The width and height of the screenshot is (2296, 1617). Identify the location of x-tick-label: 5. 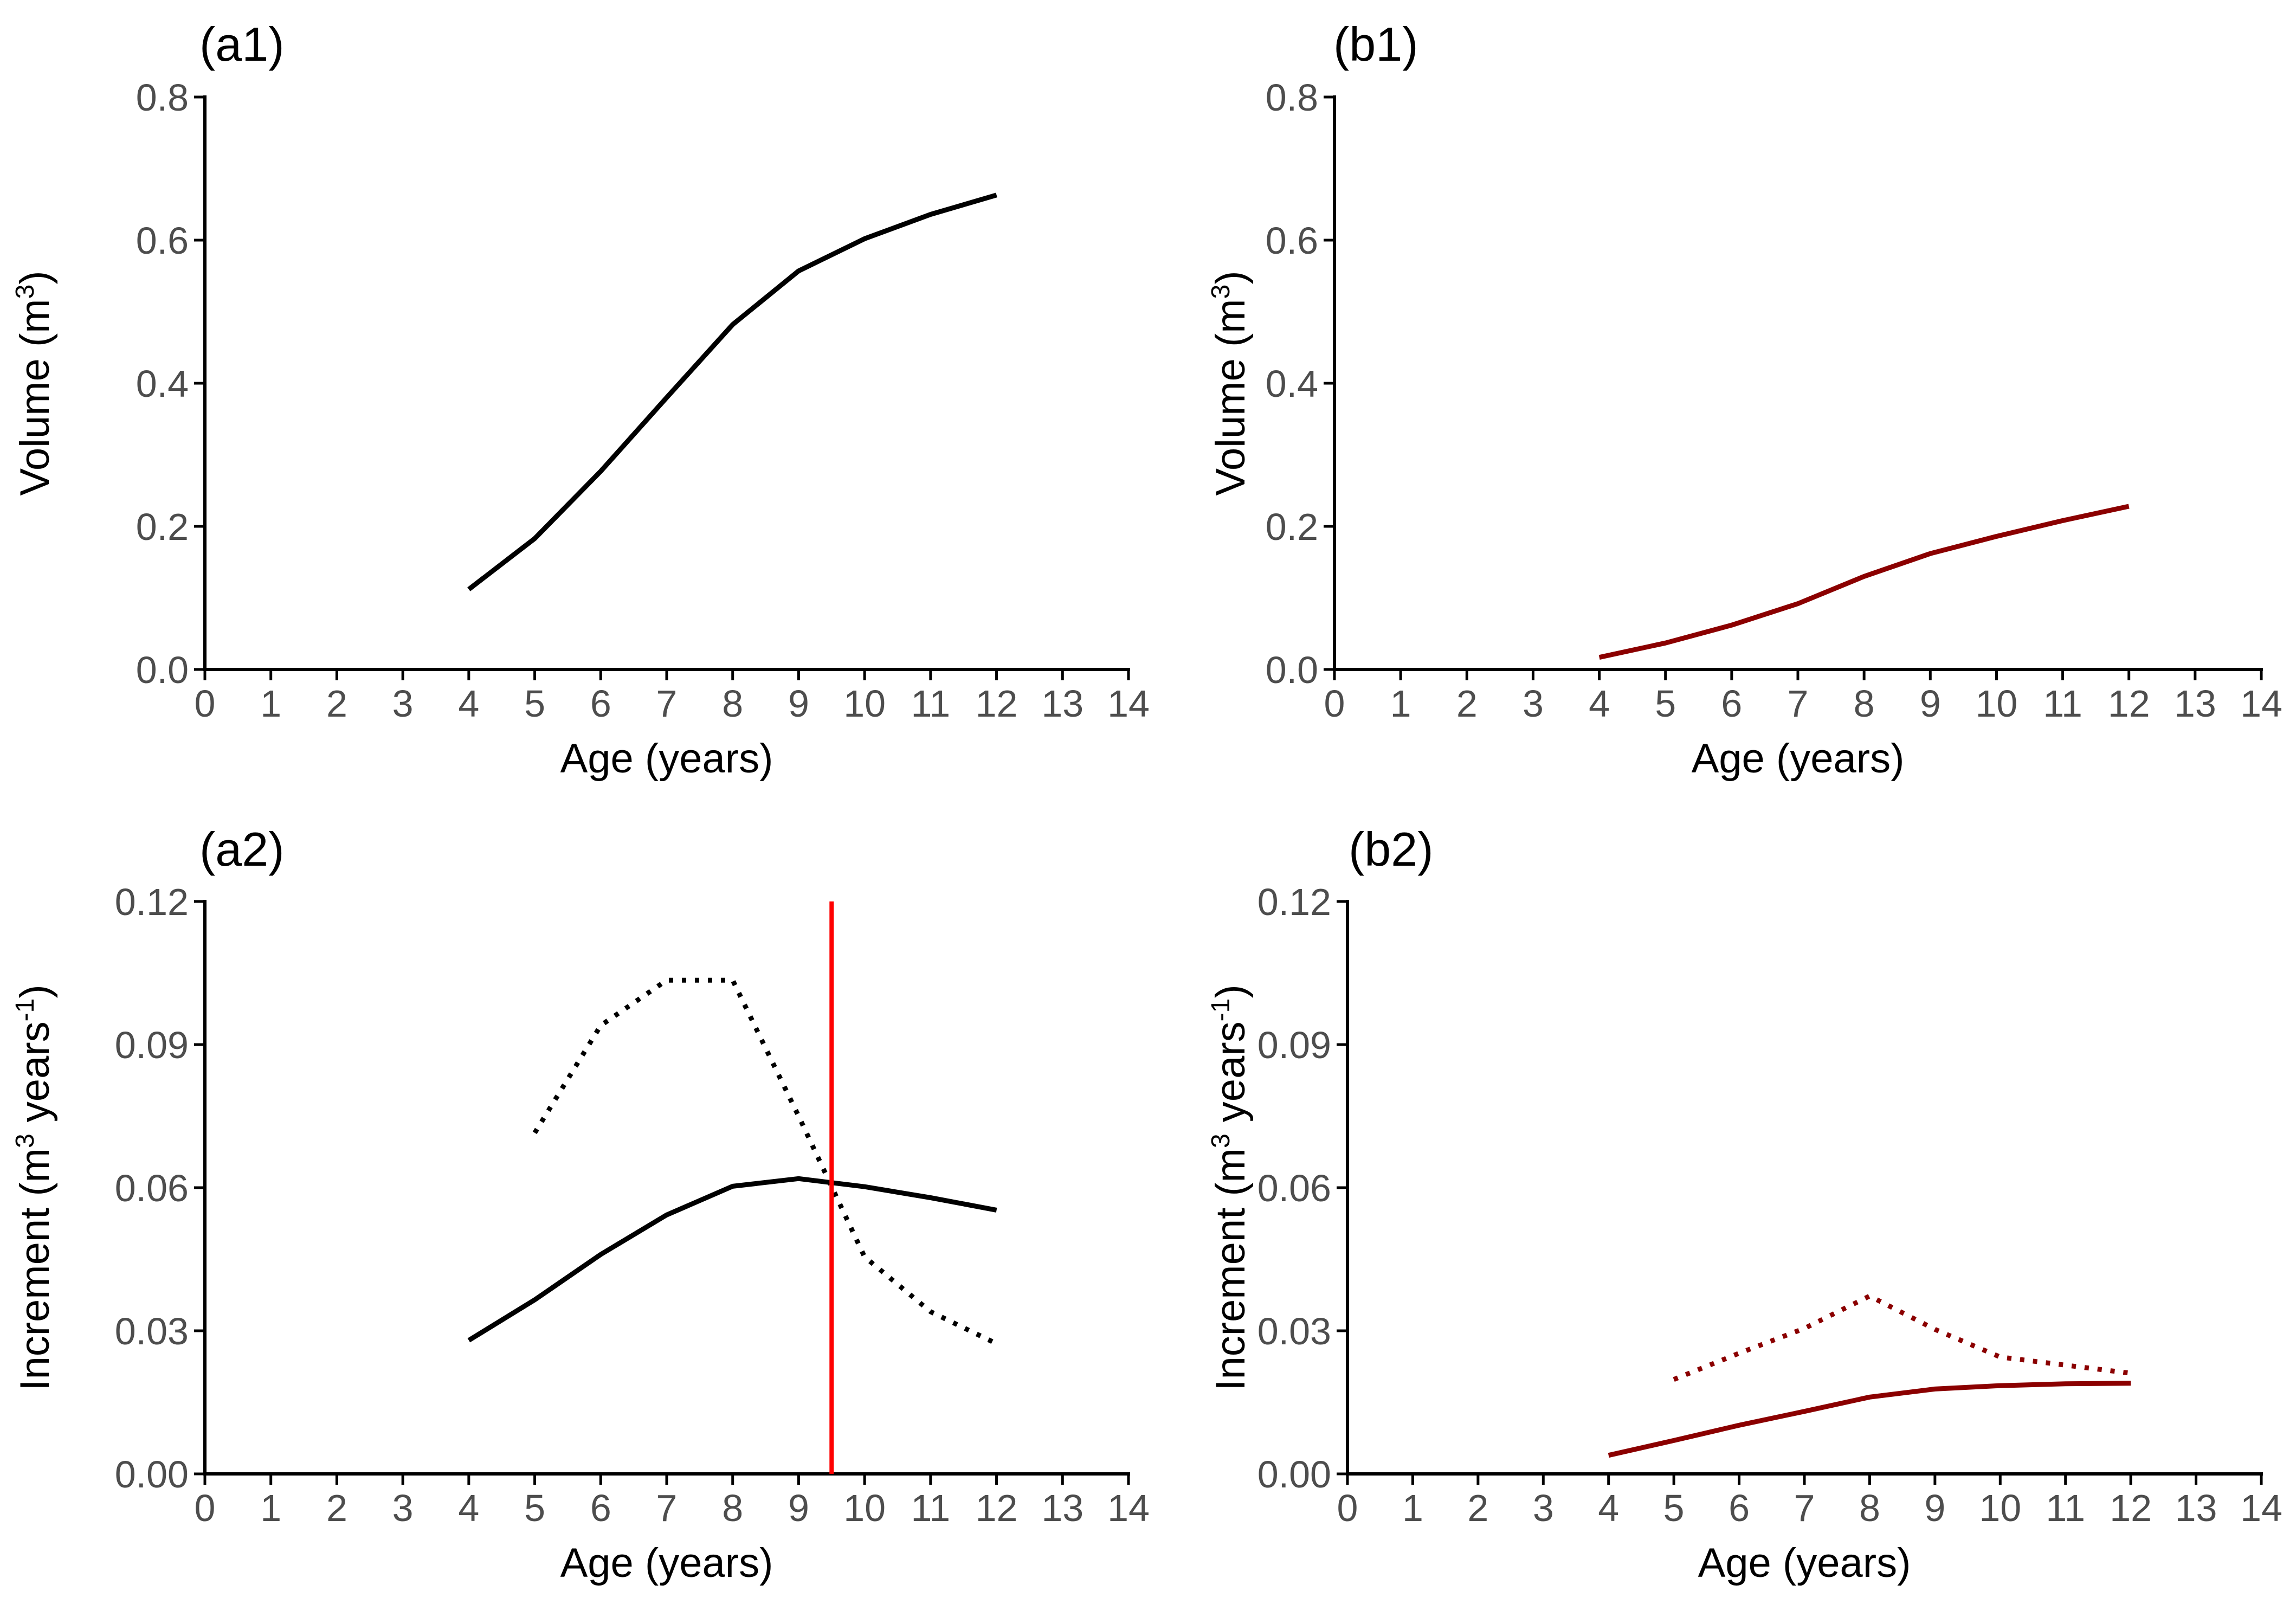
(534, 703).